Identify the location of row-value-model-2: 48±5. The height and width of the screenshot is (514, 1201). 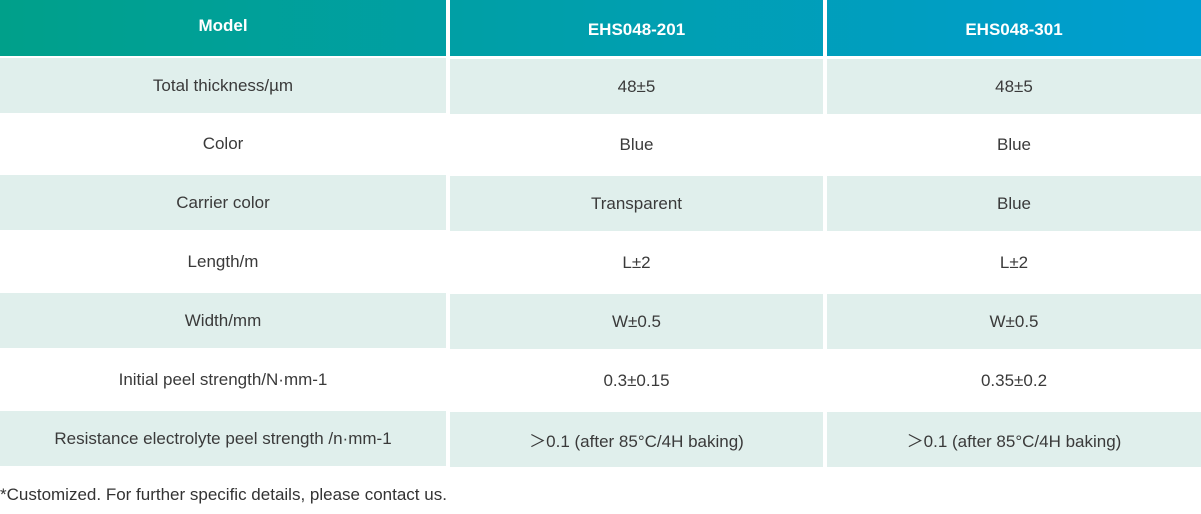
(1014, 86).